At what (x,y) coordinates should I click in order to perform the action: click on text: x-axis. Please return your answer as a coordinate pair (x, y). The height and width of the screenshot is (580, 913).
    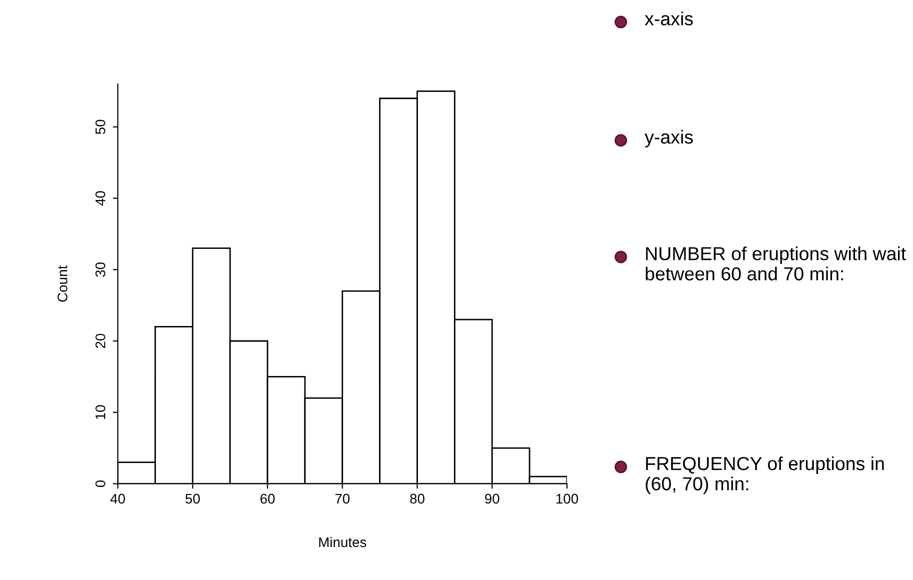
    Looking at the image, I should click on (668, 19).